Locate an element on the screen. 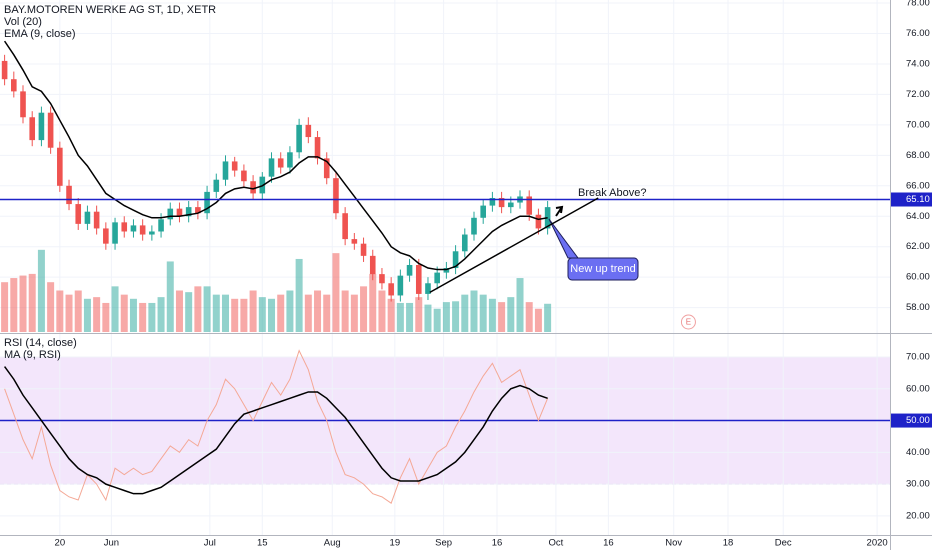 Image resolution: width=932 pixels, height=550 pixels. y-tick-label: 30.00 is located at coordinates (918, 484).